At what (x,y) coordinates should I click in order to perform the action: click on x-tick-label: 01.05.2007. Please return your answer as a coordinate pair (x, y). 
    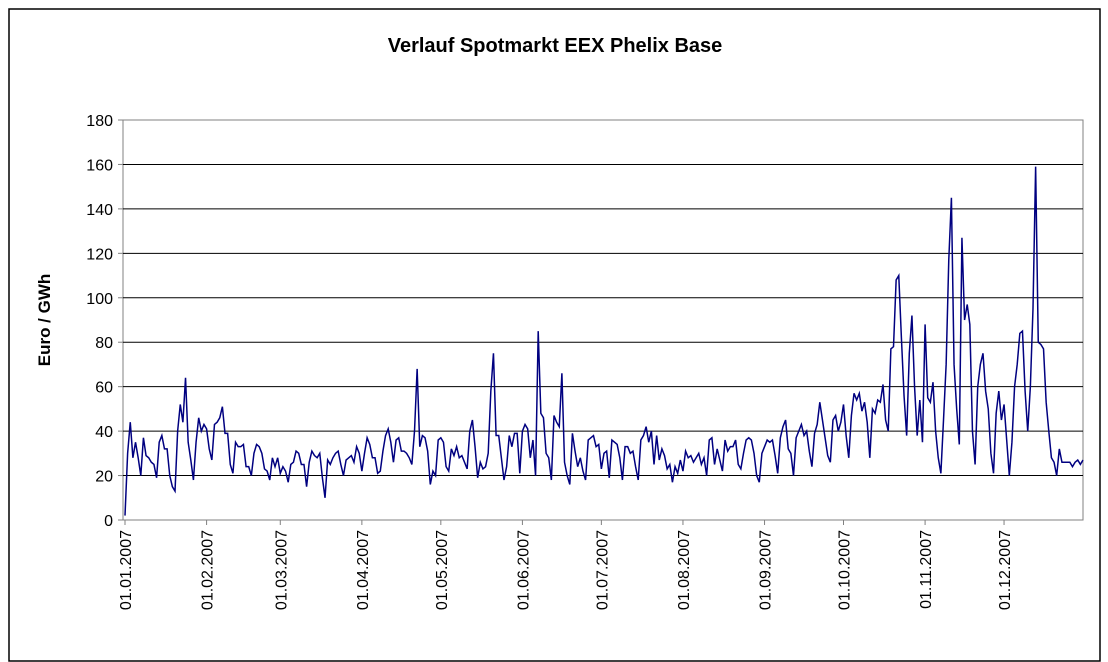
    Looking at the image, I should click on (442, 570).